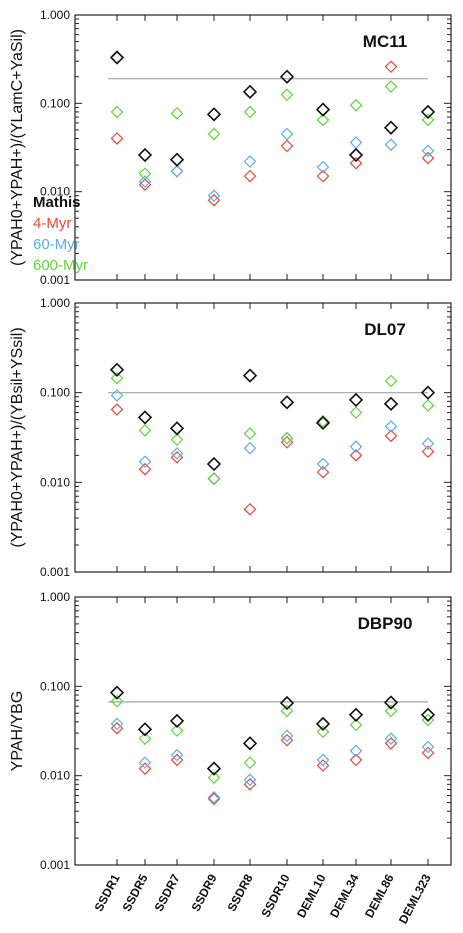 The image size is (463, 933). I want to click on x-tick-label: DEML10, so click(311, 896).